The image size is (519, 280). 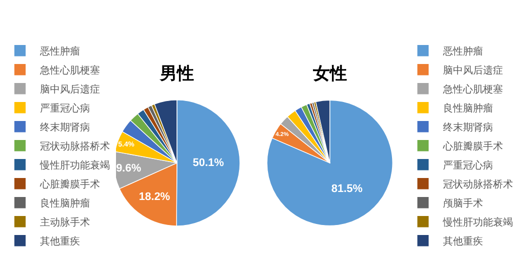 What do you see at coordinates (129, 168) in the screenshot?
I see `data-label: 9.6%` at bounding box center [129, 168].